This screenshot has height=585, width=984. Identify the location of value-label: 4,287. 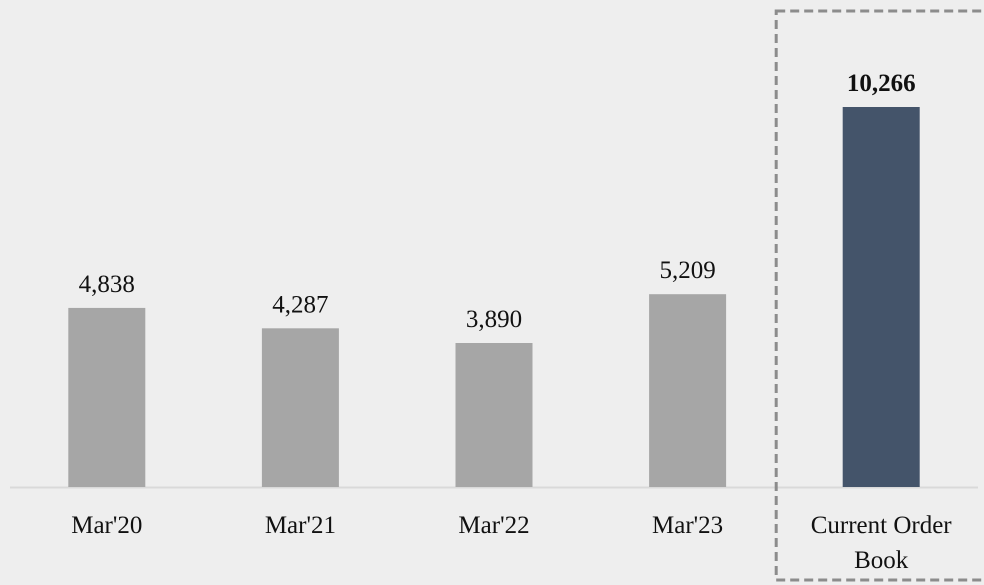
(300, 304).